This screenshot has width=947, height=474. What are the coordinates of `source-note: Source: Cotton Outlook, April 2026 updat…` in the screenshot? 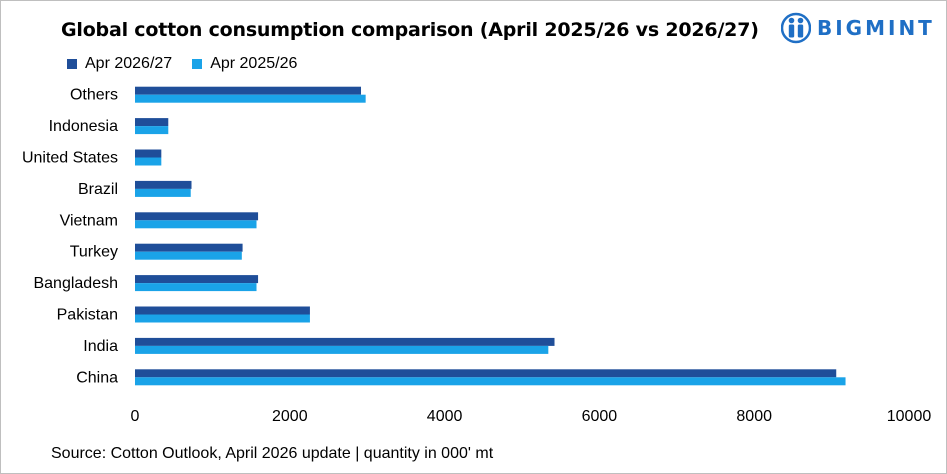 It's located at (272, 453).